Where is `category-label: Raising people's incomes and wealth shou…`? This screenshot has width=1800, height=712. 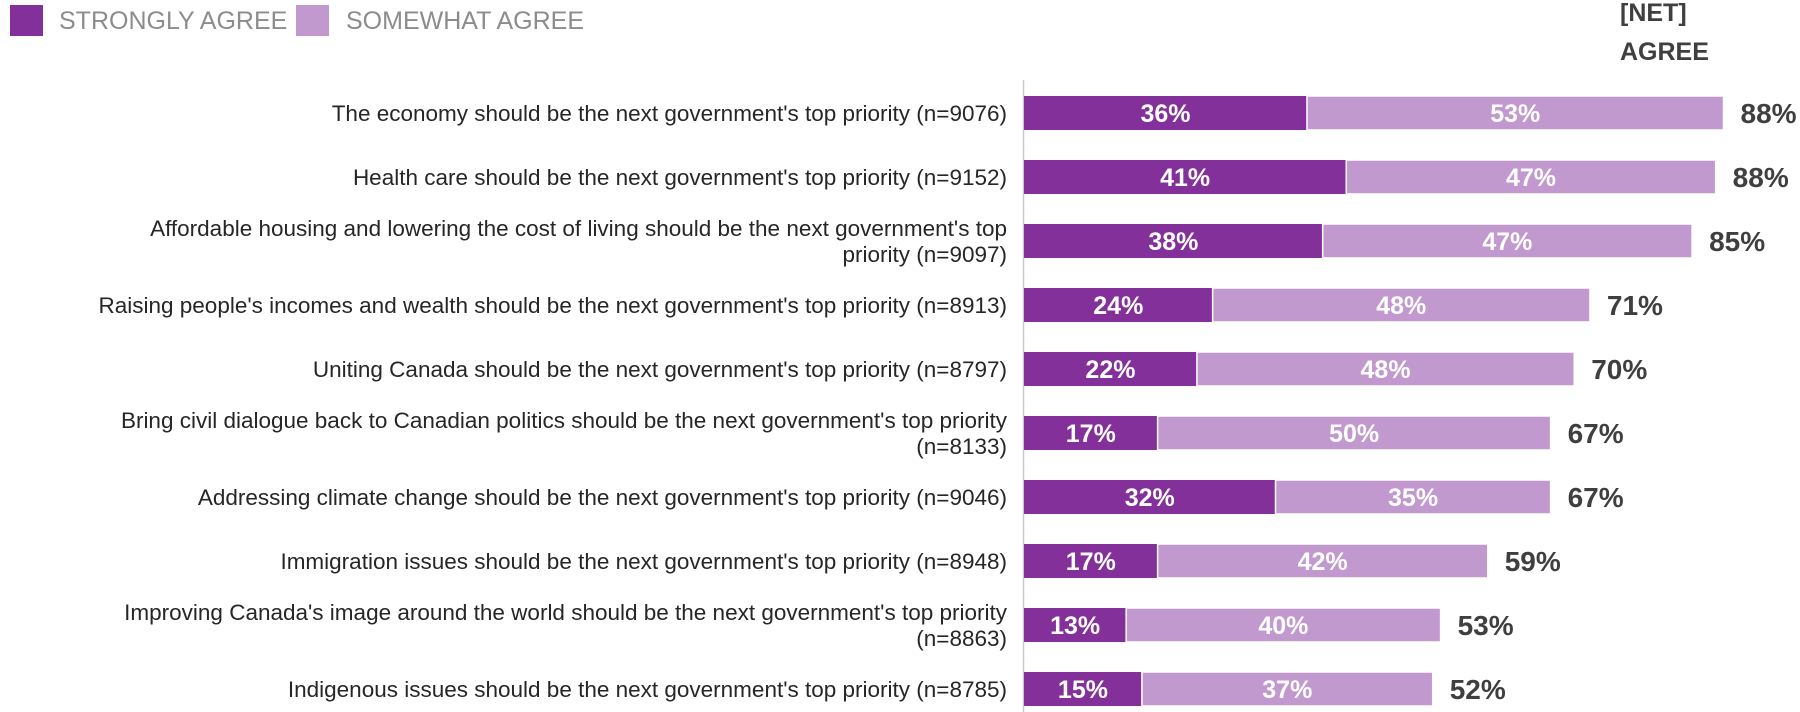
category-label: Raising people's incomes and wealth shou… is located at coordinates (552, 305).